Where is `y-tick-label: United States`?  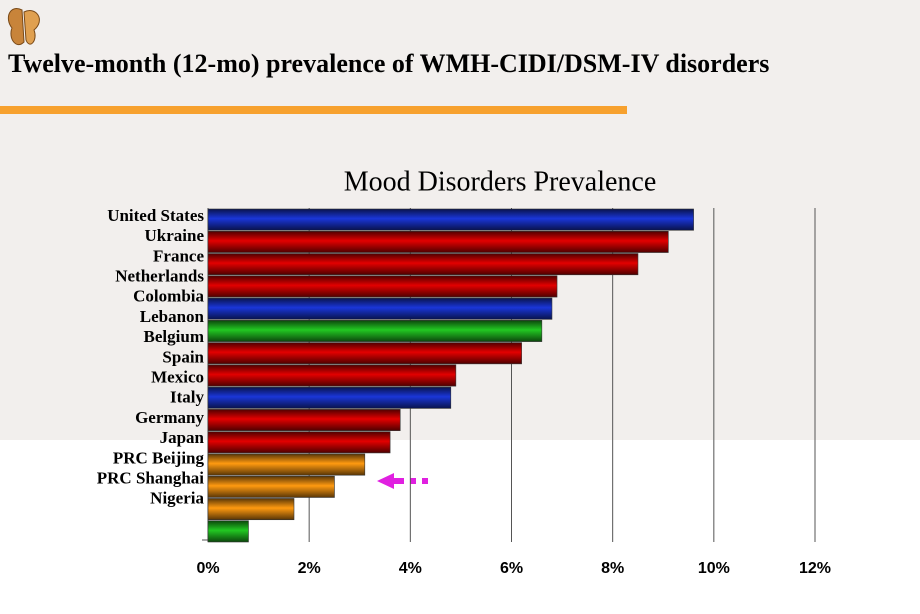
y-tick-label: United States is located at coordinates (155, 215).